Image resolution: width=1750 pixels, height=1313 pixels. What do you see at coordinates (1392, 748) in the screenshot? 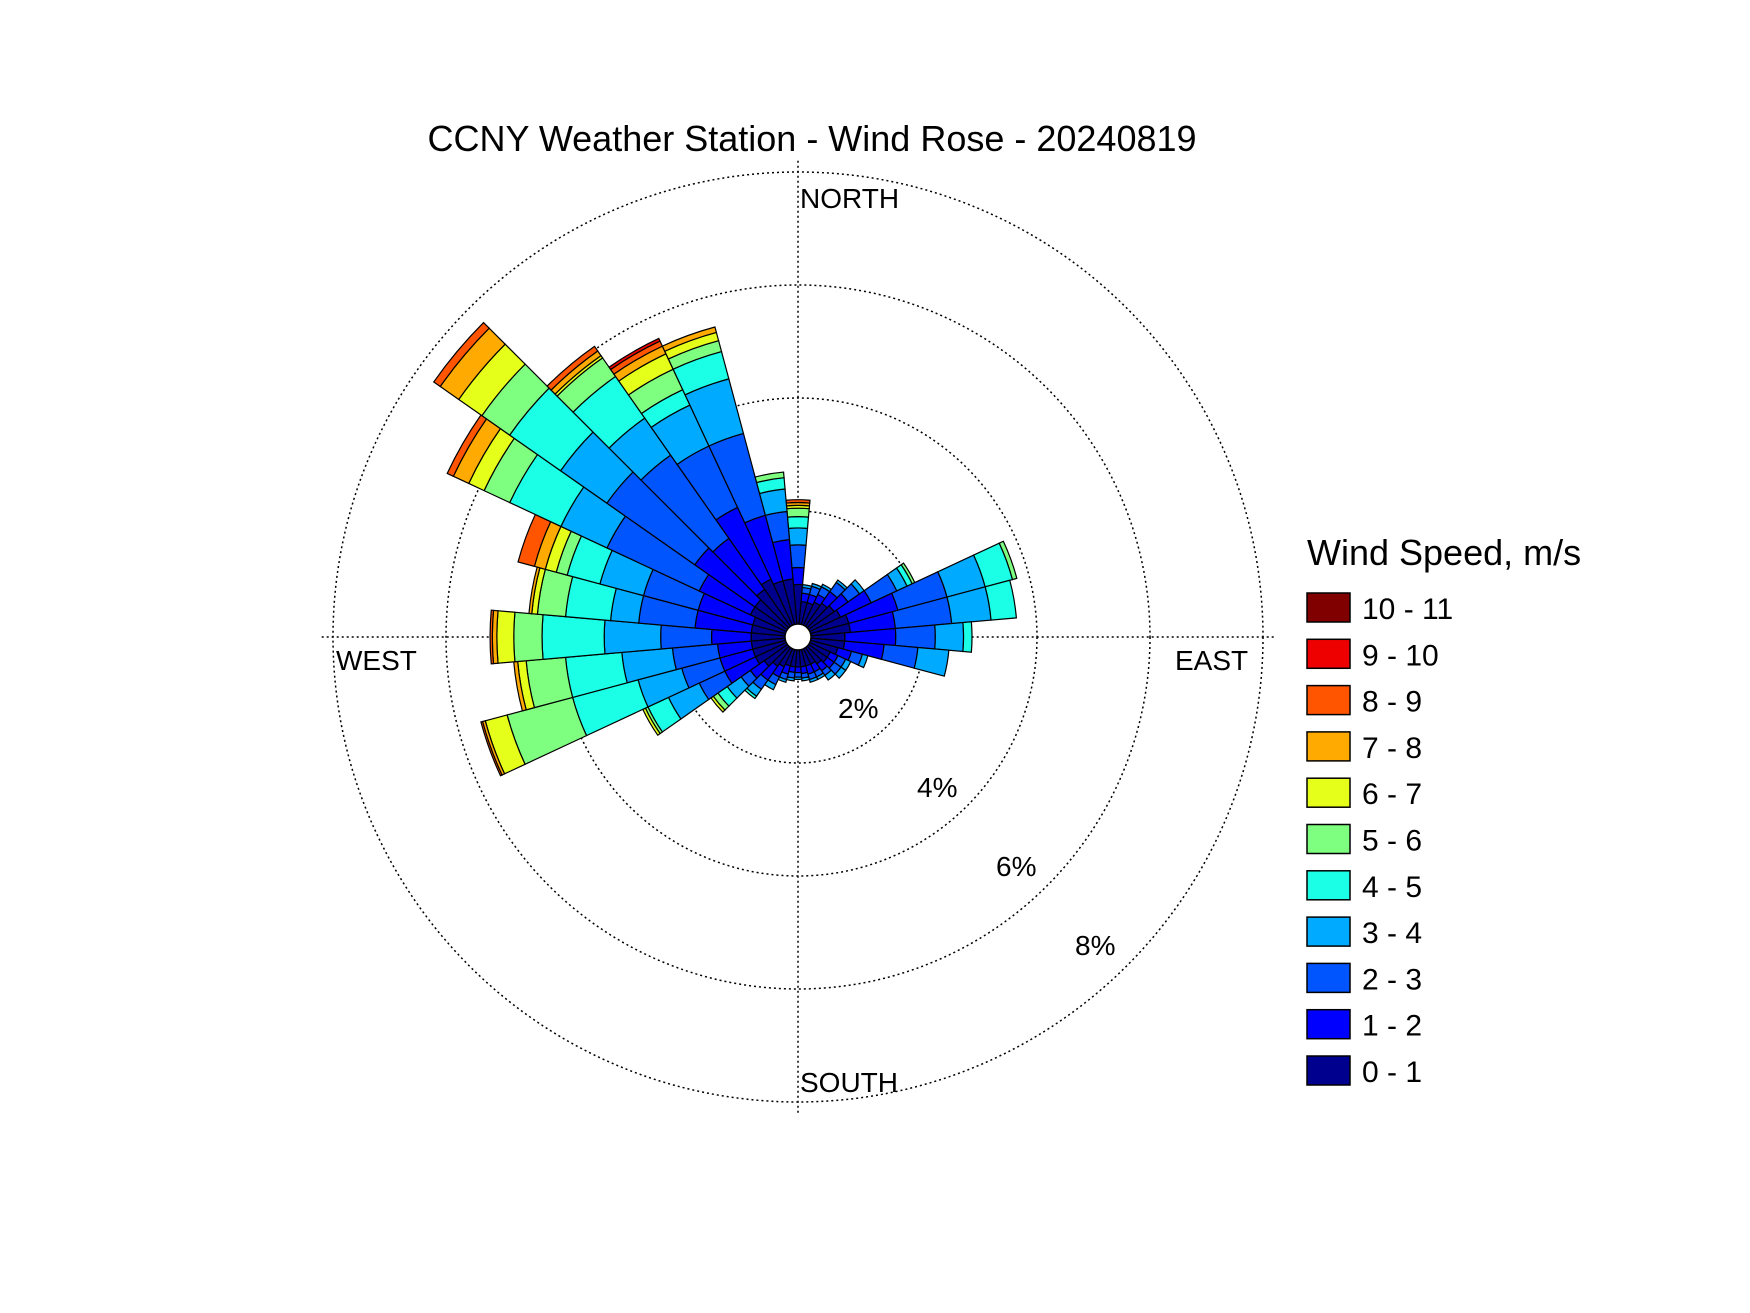
I see `legend-label-3: 7 - 8` at bounding box center [1392, 748].